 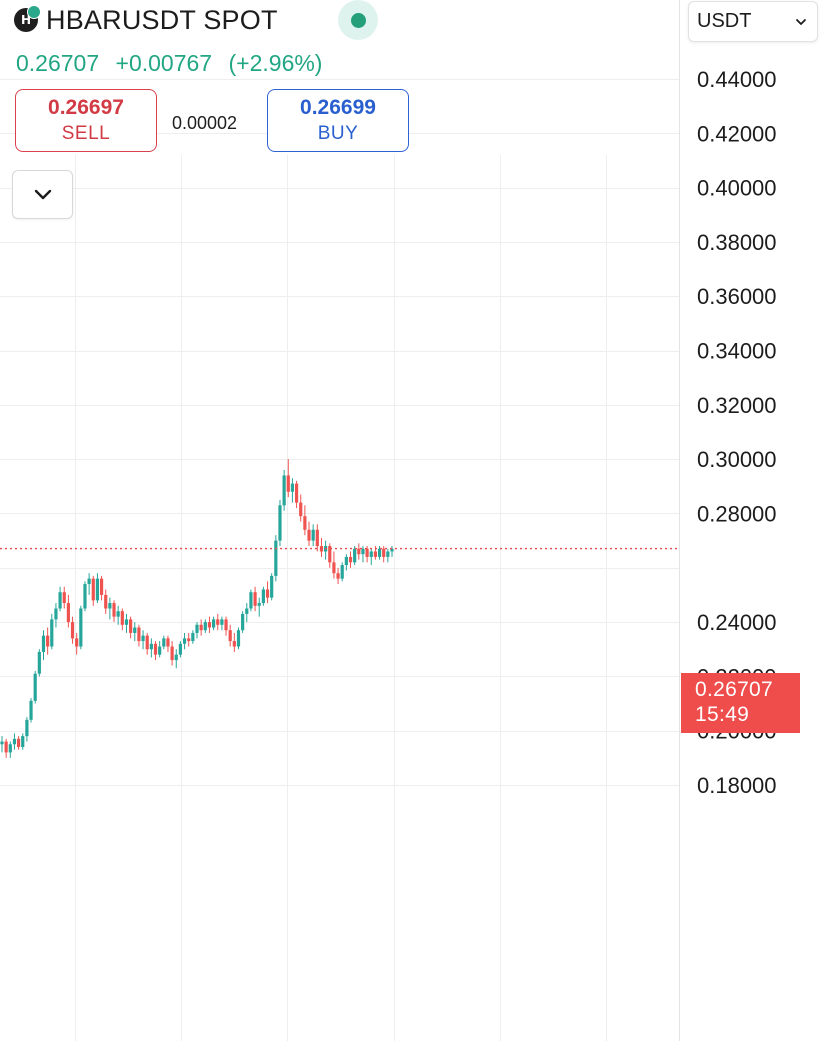 I want to click on market-status-indicator, so click(x=358, y=20).